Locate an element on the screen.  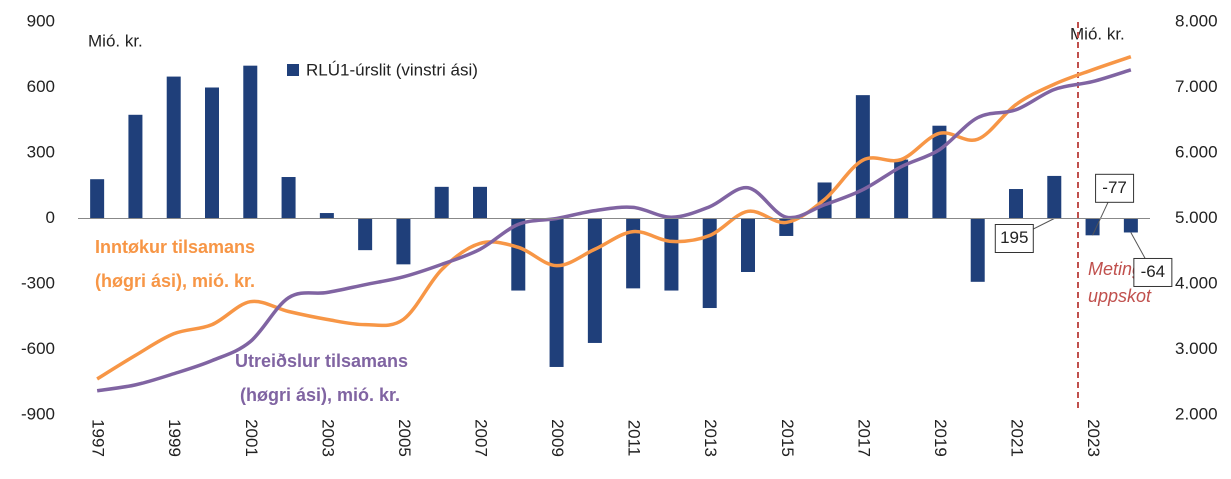
y2-tick-label: 3.000 is located at coordinates (1196, 348).